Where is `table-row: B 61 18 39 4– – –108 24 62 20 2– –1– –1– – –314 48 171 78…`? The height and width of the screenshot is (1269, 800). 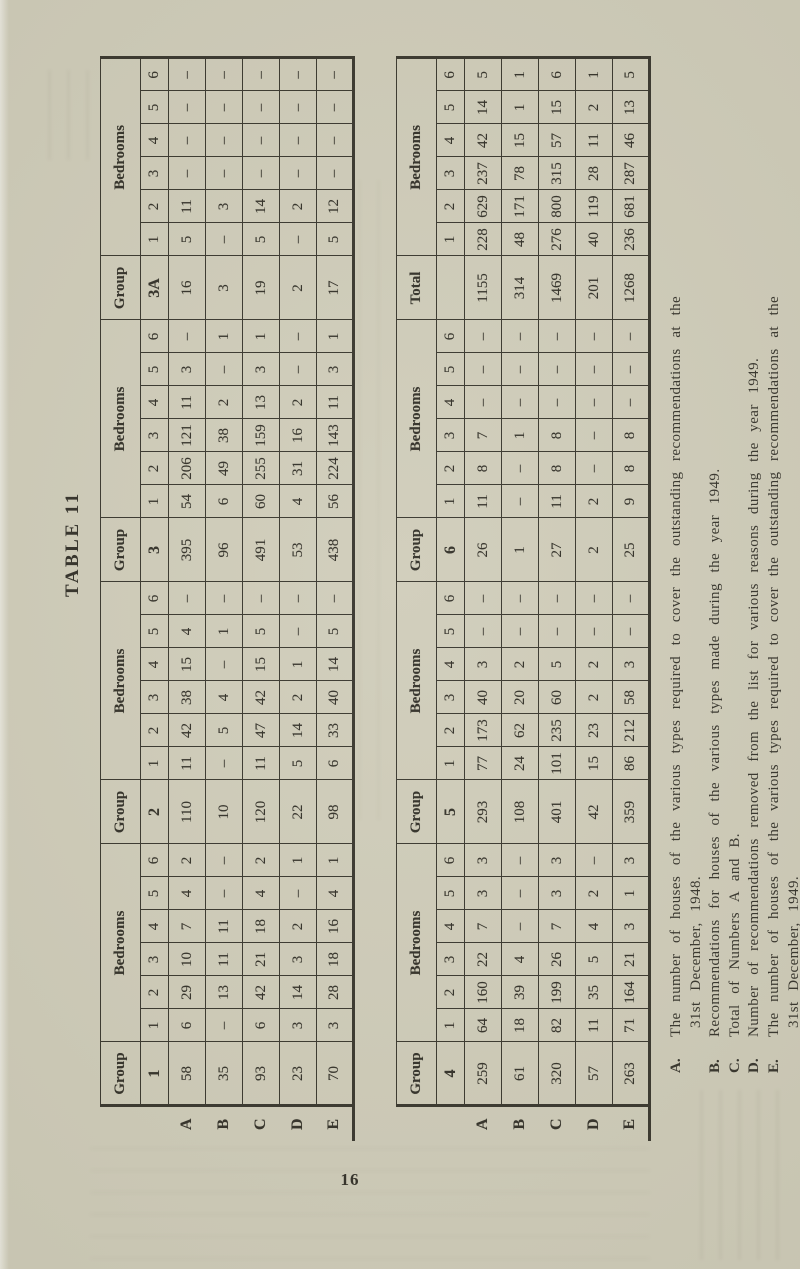 table-row: B 61 18 39 4– – –108 24 62 20 2– –1– –1– – –314 48 171 78… is located at coordinates (520, 599).